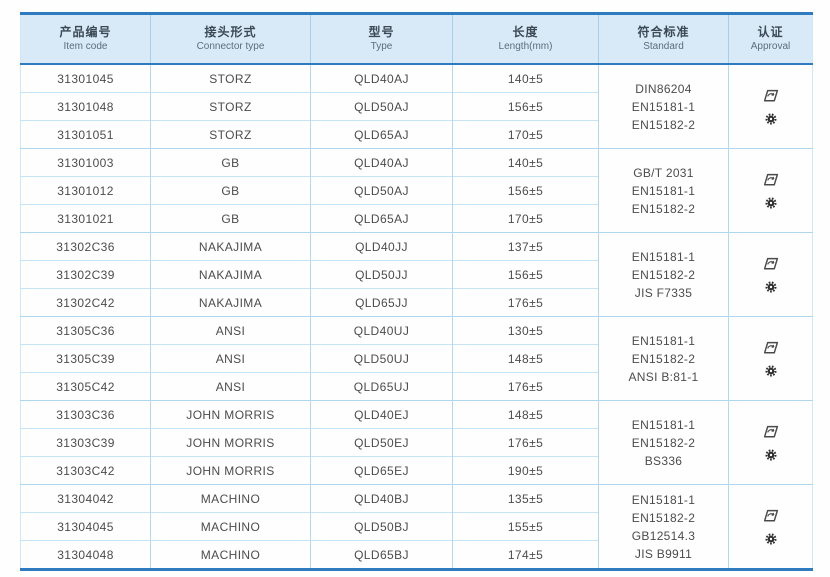 Image resolution: width=830 pixels, height=577 pixels. What do you see at coordinates (416, 470) in the screenshot?
I see `table-row: 31303C42 JOHN MORRIS QLD65EJ 190±5` at bounding box center [416, 470].